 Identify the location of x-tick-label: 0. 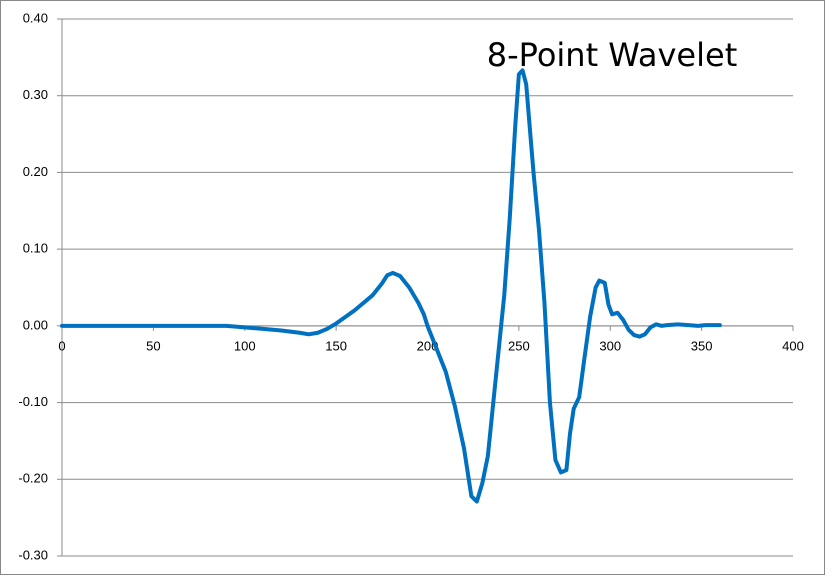
(61, 345).